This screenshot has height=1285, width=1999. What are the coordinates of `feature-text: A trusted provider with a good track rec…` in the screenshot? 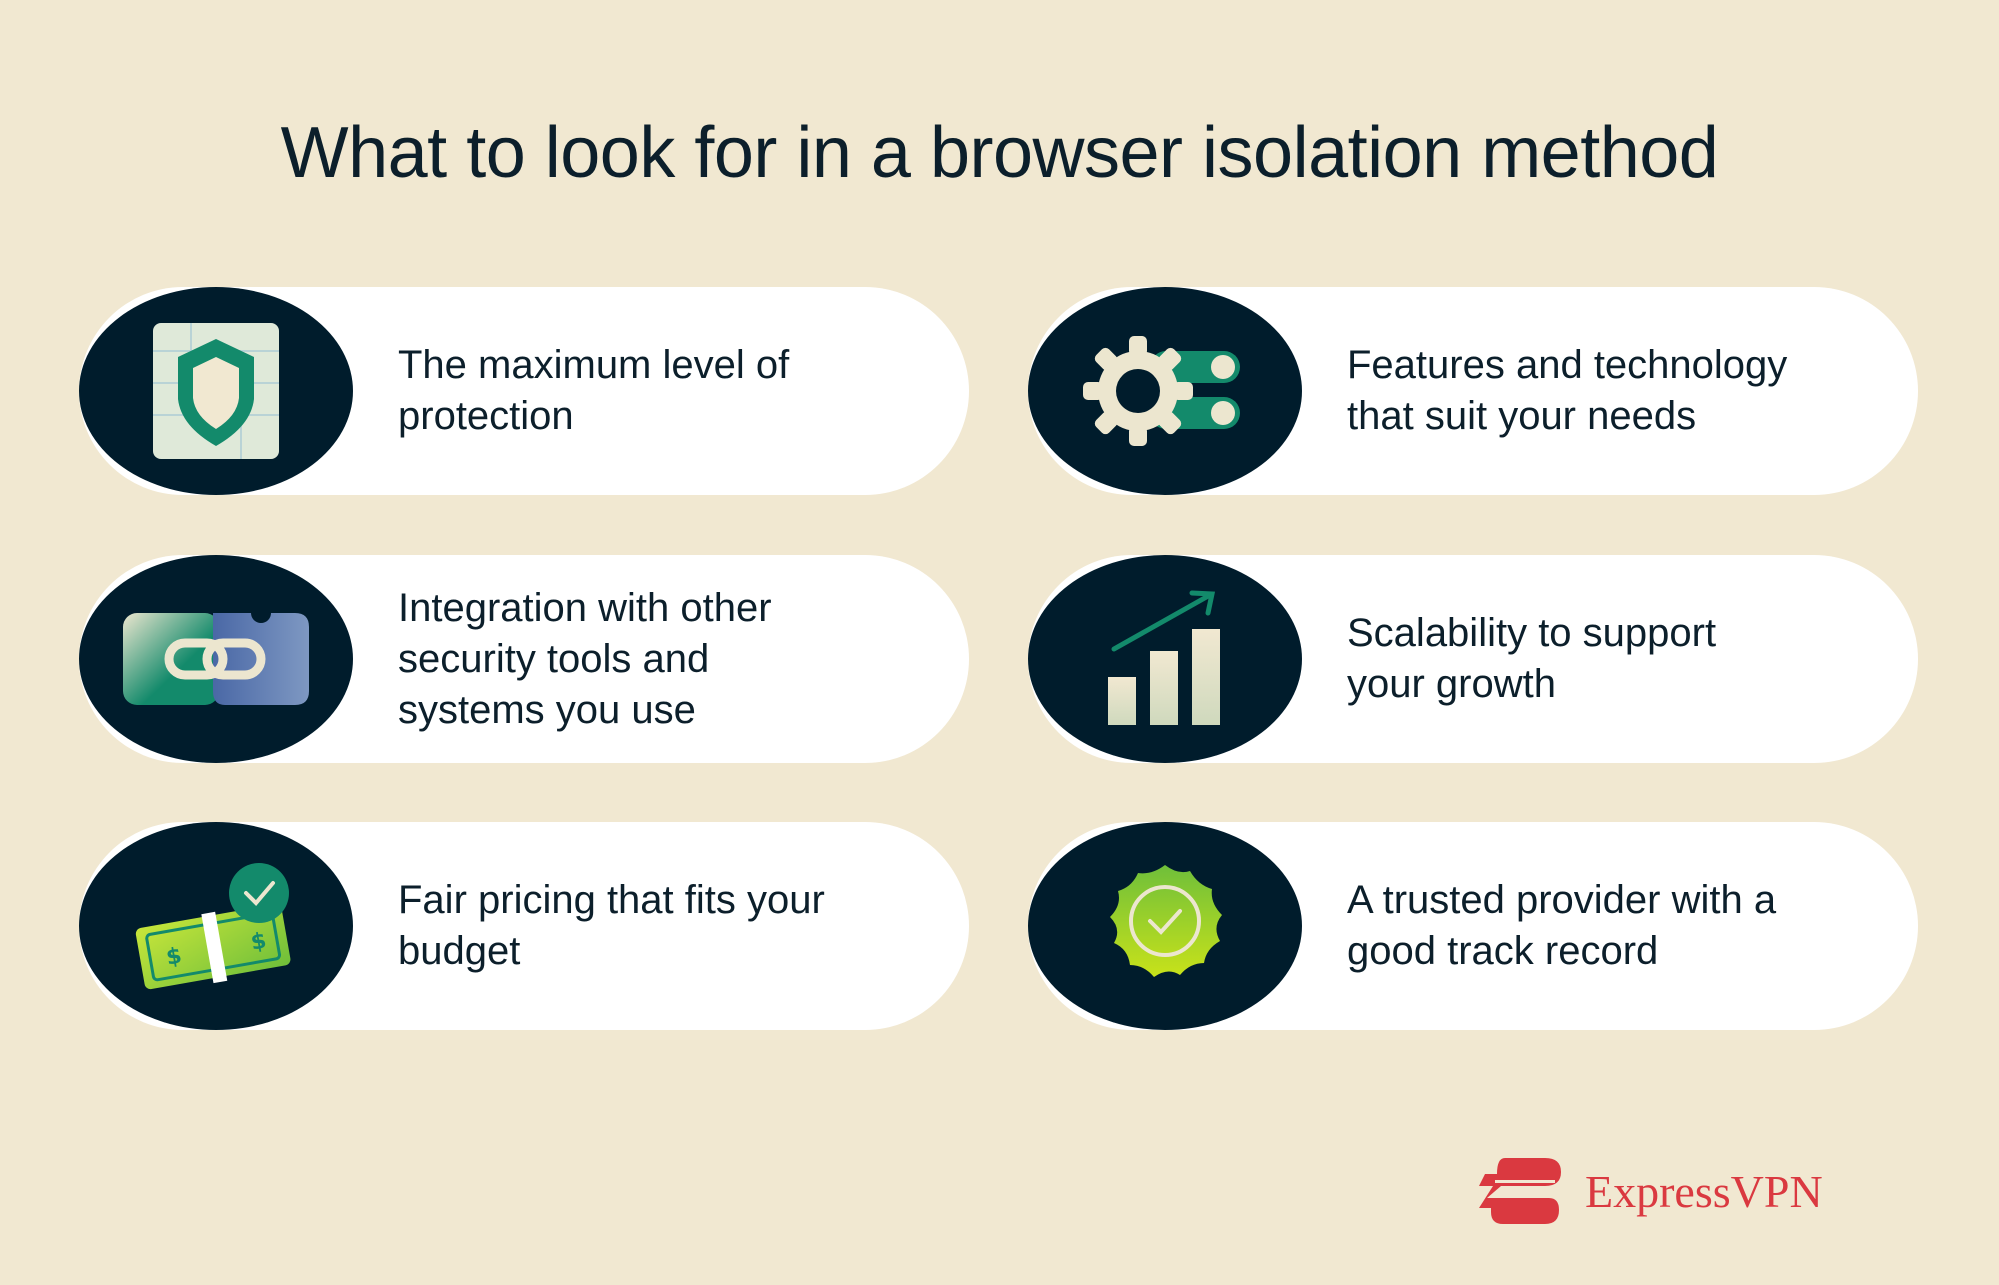 It's located at (1562, 925).